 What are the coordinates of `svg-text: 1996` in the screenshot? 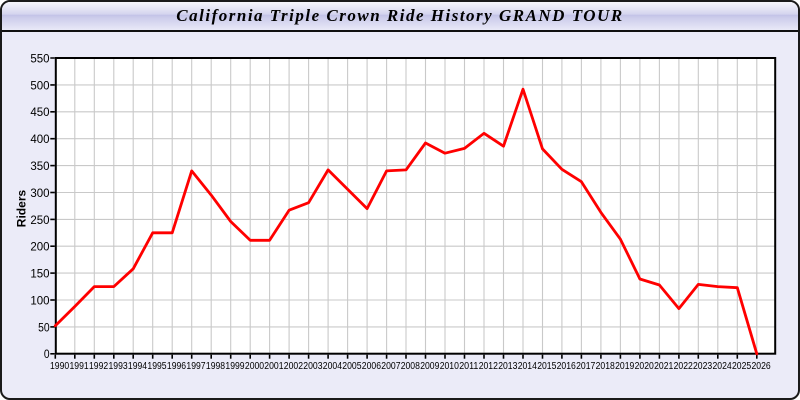 It's located at (177, 366).